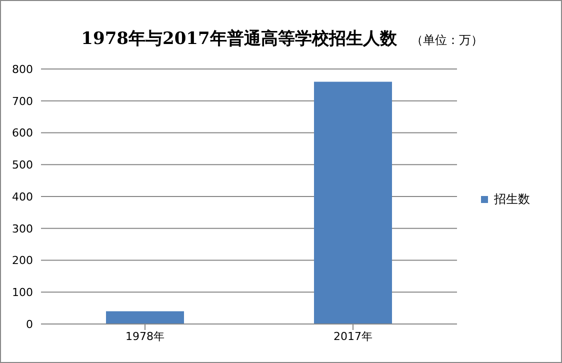 This screenshot has height=363, width=562. What do you see at coordinates (22, 101) in the screenshot?
I see `y-tick-label: 700` at bounding box center [22, 101].